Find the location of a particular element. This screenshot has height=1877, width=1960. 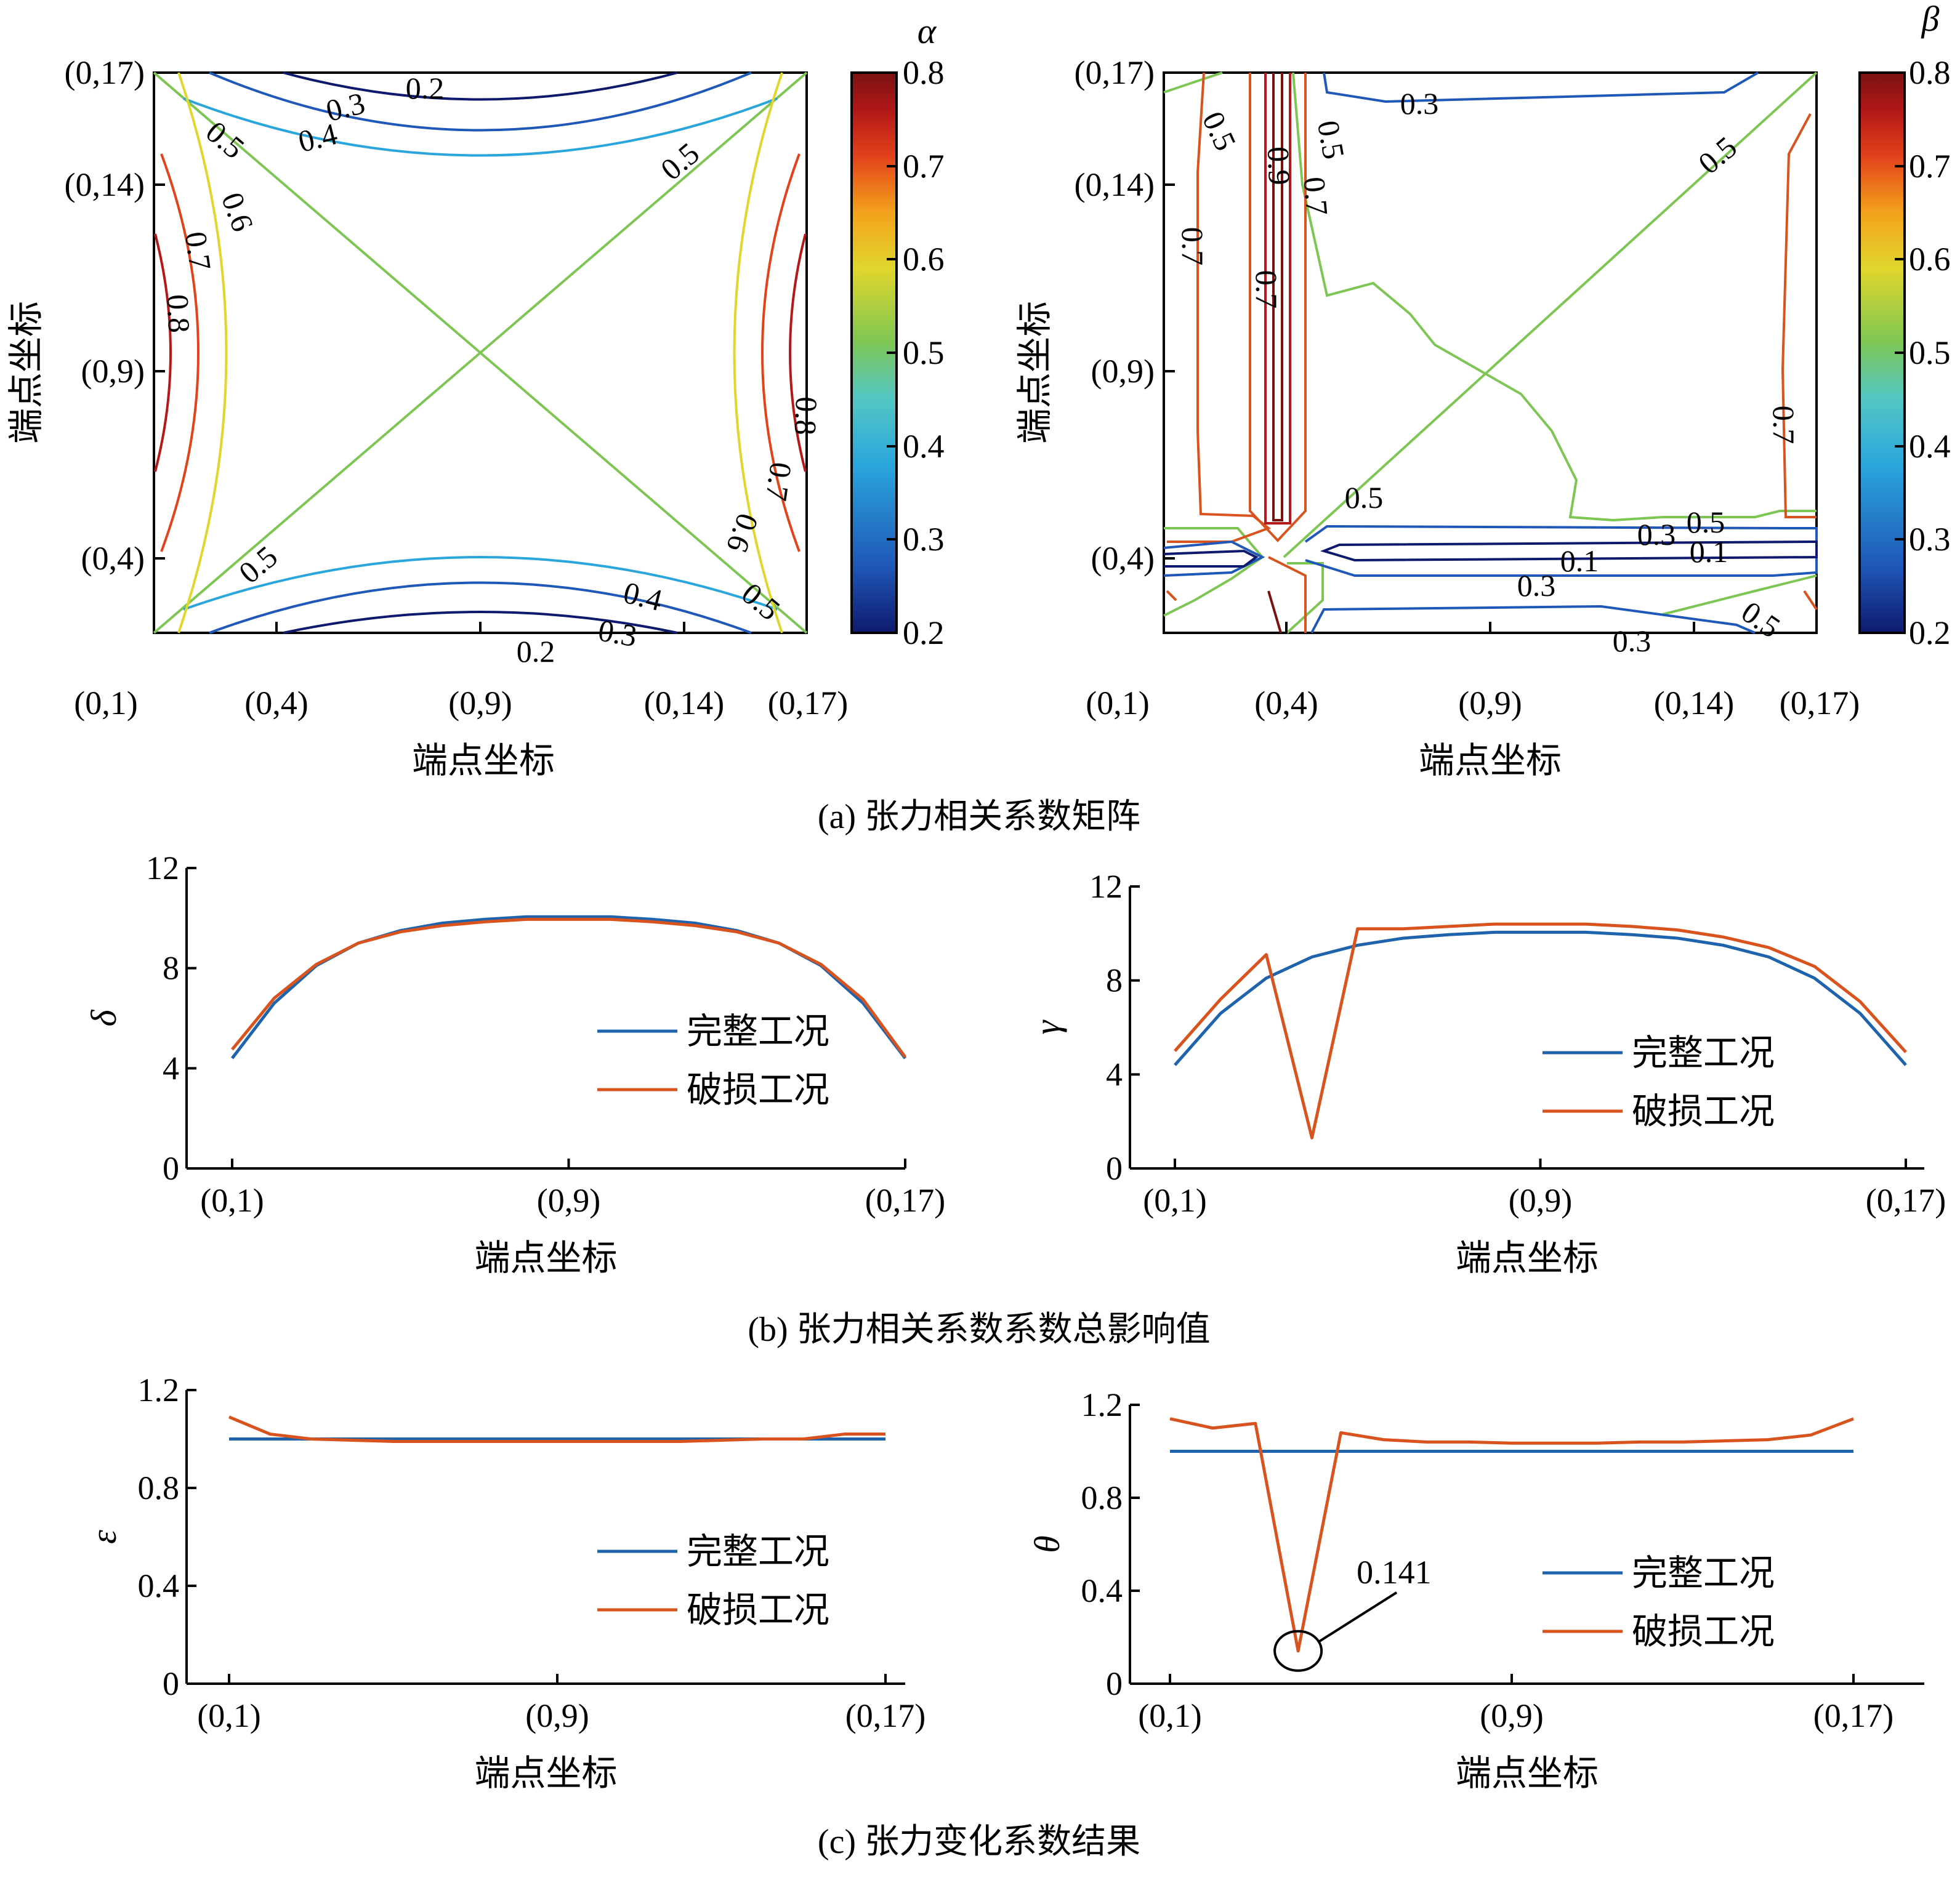

delta-x-tick-1: (0,9) is located at coordinates (568, 1200).